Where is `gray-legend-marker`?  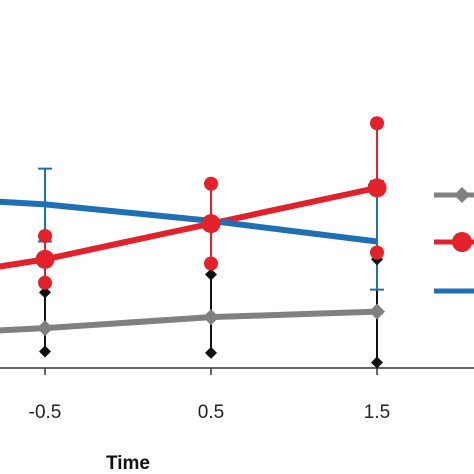
gray-legend-marker is located at coordinates (462, 195).